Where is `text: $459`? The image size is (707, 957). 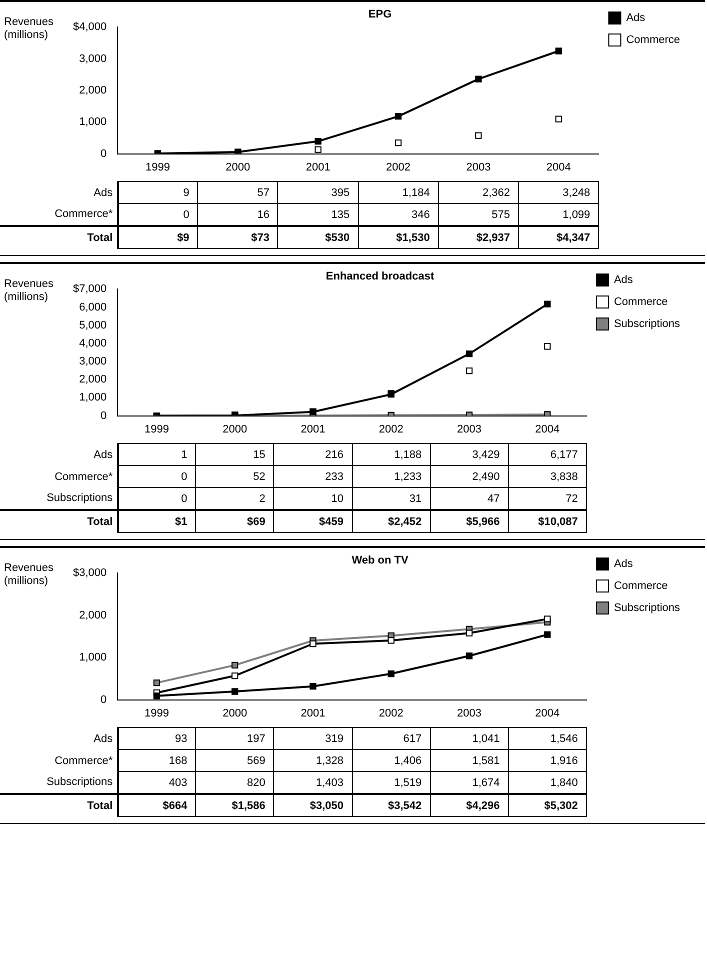 text: $459 is located at coordinates (331, 522).